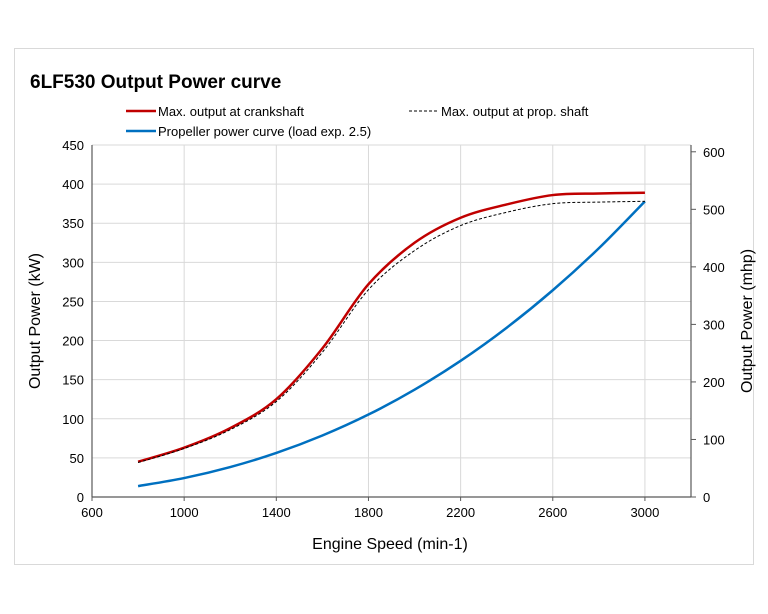 Image resolution: width=768 pixels, height=614 pixels. What do you see at coordinates (714, 152) in the screenshot?
I see `y2-tick-label: 600` at bounding box center [714, 152].